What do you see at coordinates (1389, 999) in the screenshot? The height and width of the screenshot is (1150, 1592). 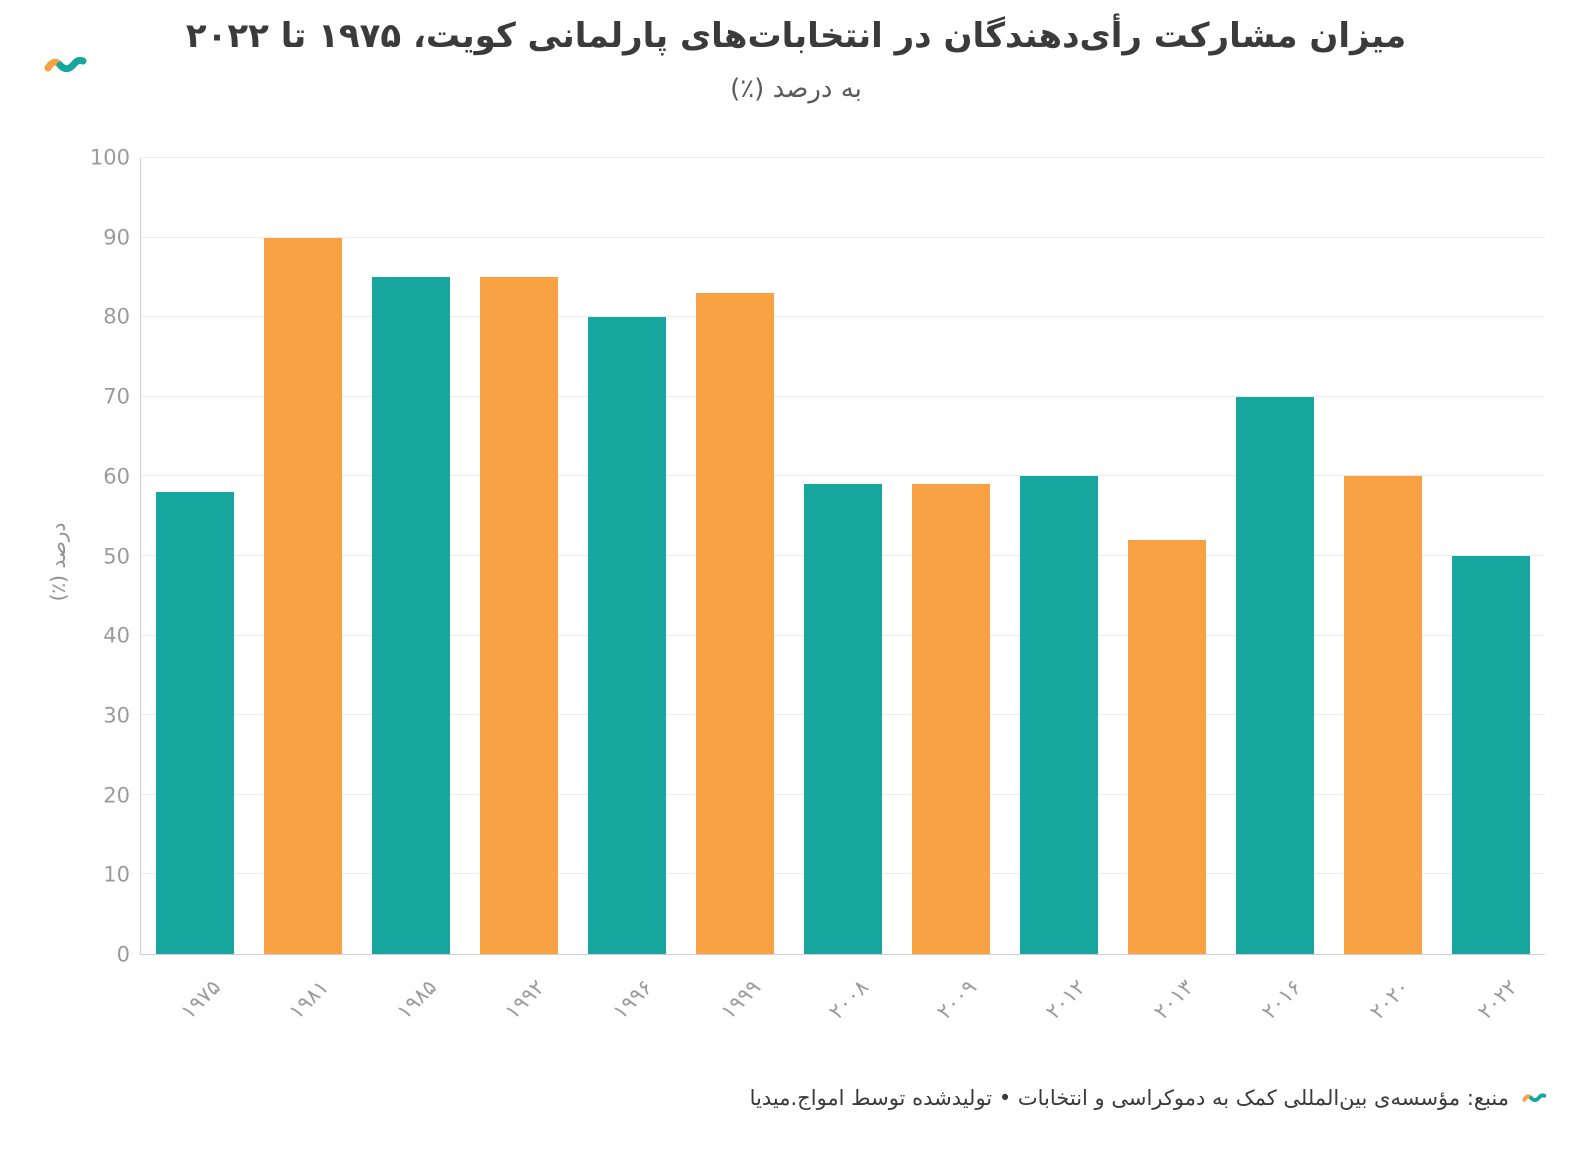 I see `x-tick-label: ۲۰۲۰` at bounding box center [1389, 999].